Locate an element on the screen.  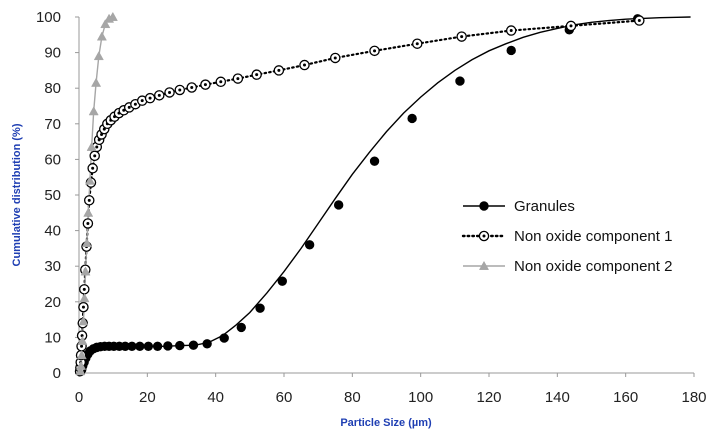
y-tick-label: 50 is located at coordinates (52, 195).